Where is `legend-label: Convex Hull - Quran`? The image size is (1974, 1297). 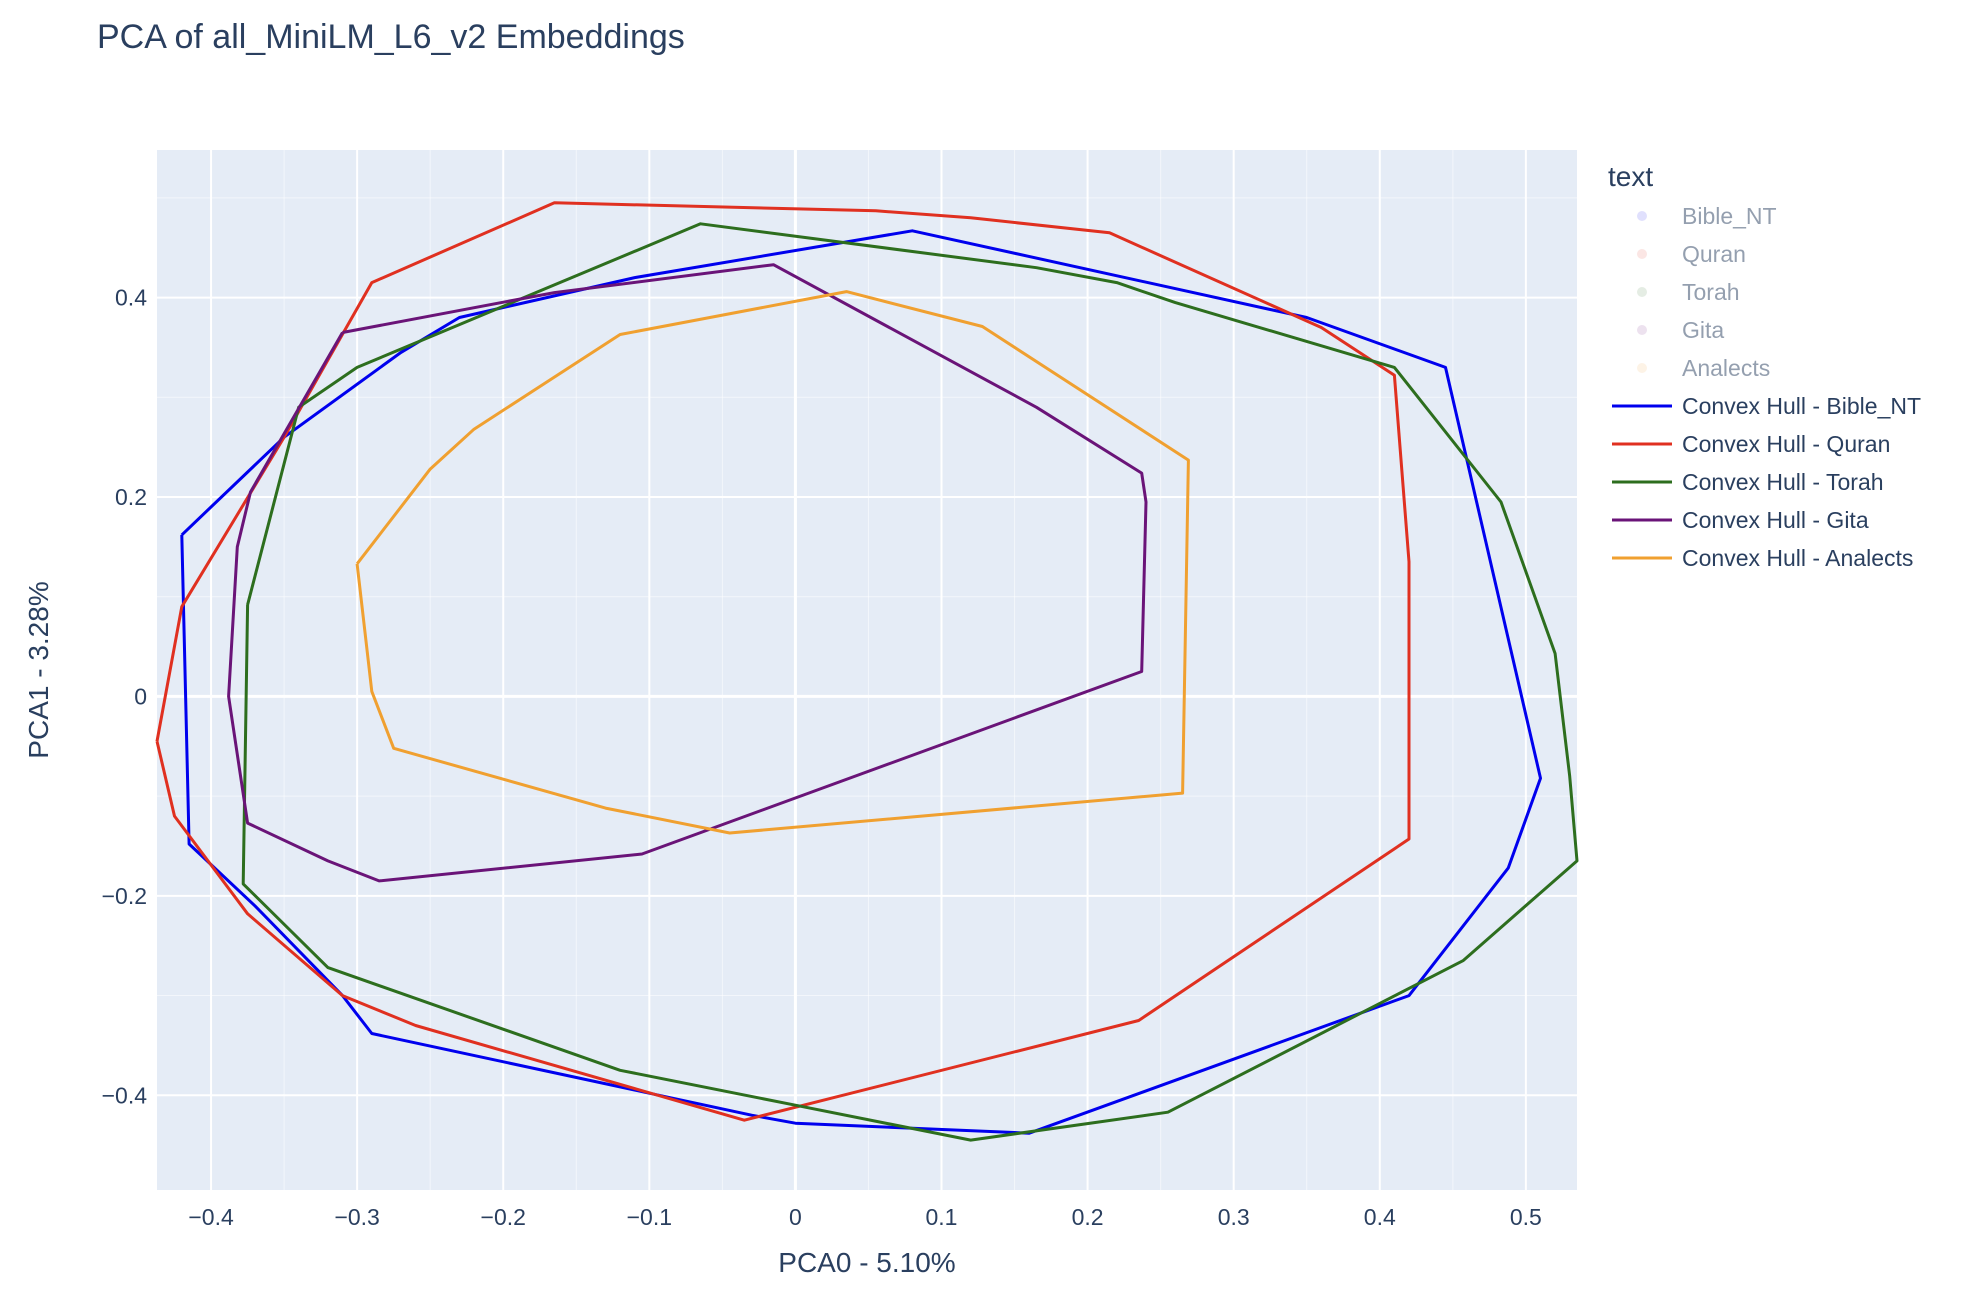
legend-label: Convex Hull - Quran is located at coordinates (1786, 444).